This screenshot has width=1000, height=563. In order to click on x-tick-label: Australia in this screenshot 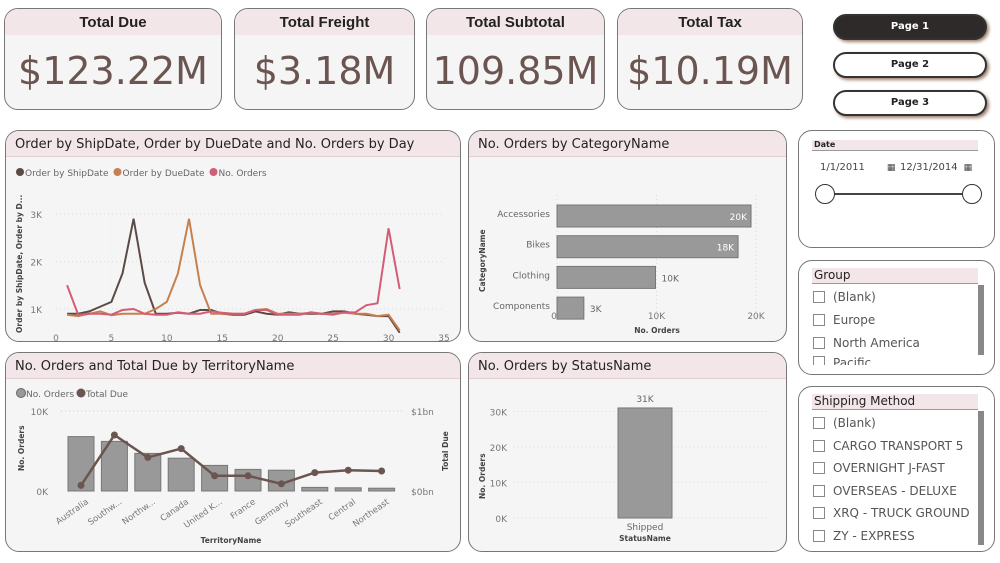, I will do `click(72, 512)`.